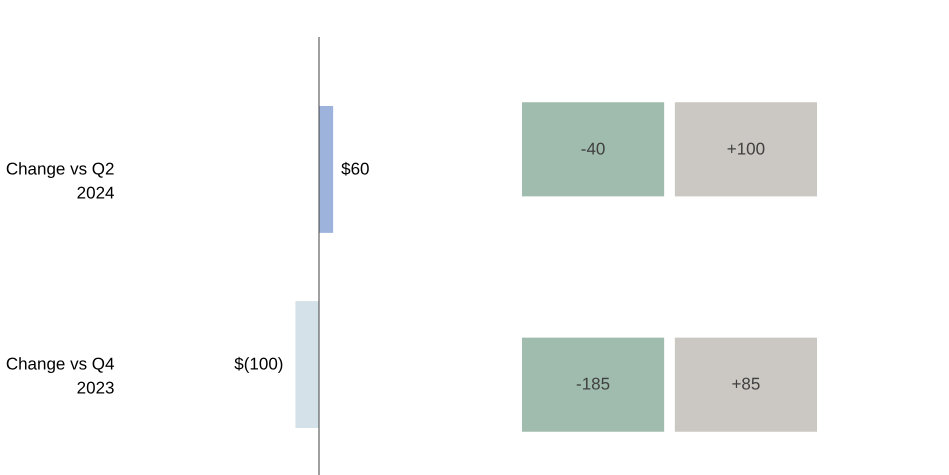  What do you see at coordinates (60, 180) in the screenshot?
I see `y-tick-label: Change vs Q2 2024` at bounding box center [60, 180].